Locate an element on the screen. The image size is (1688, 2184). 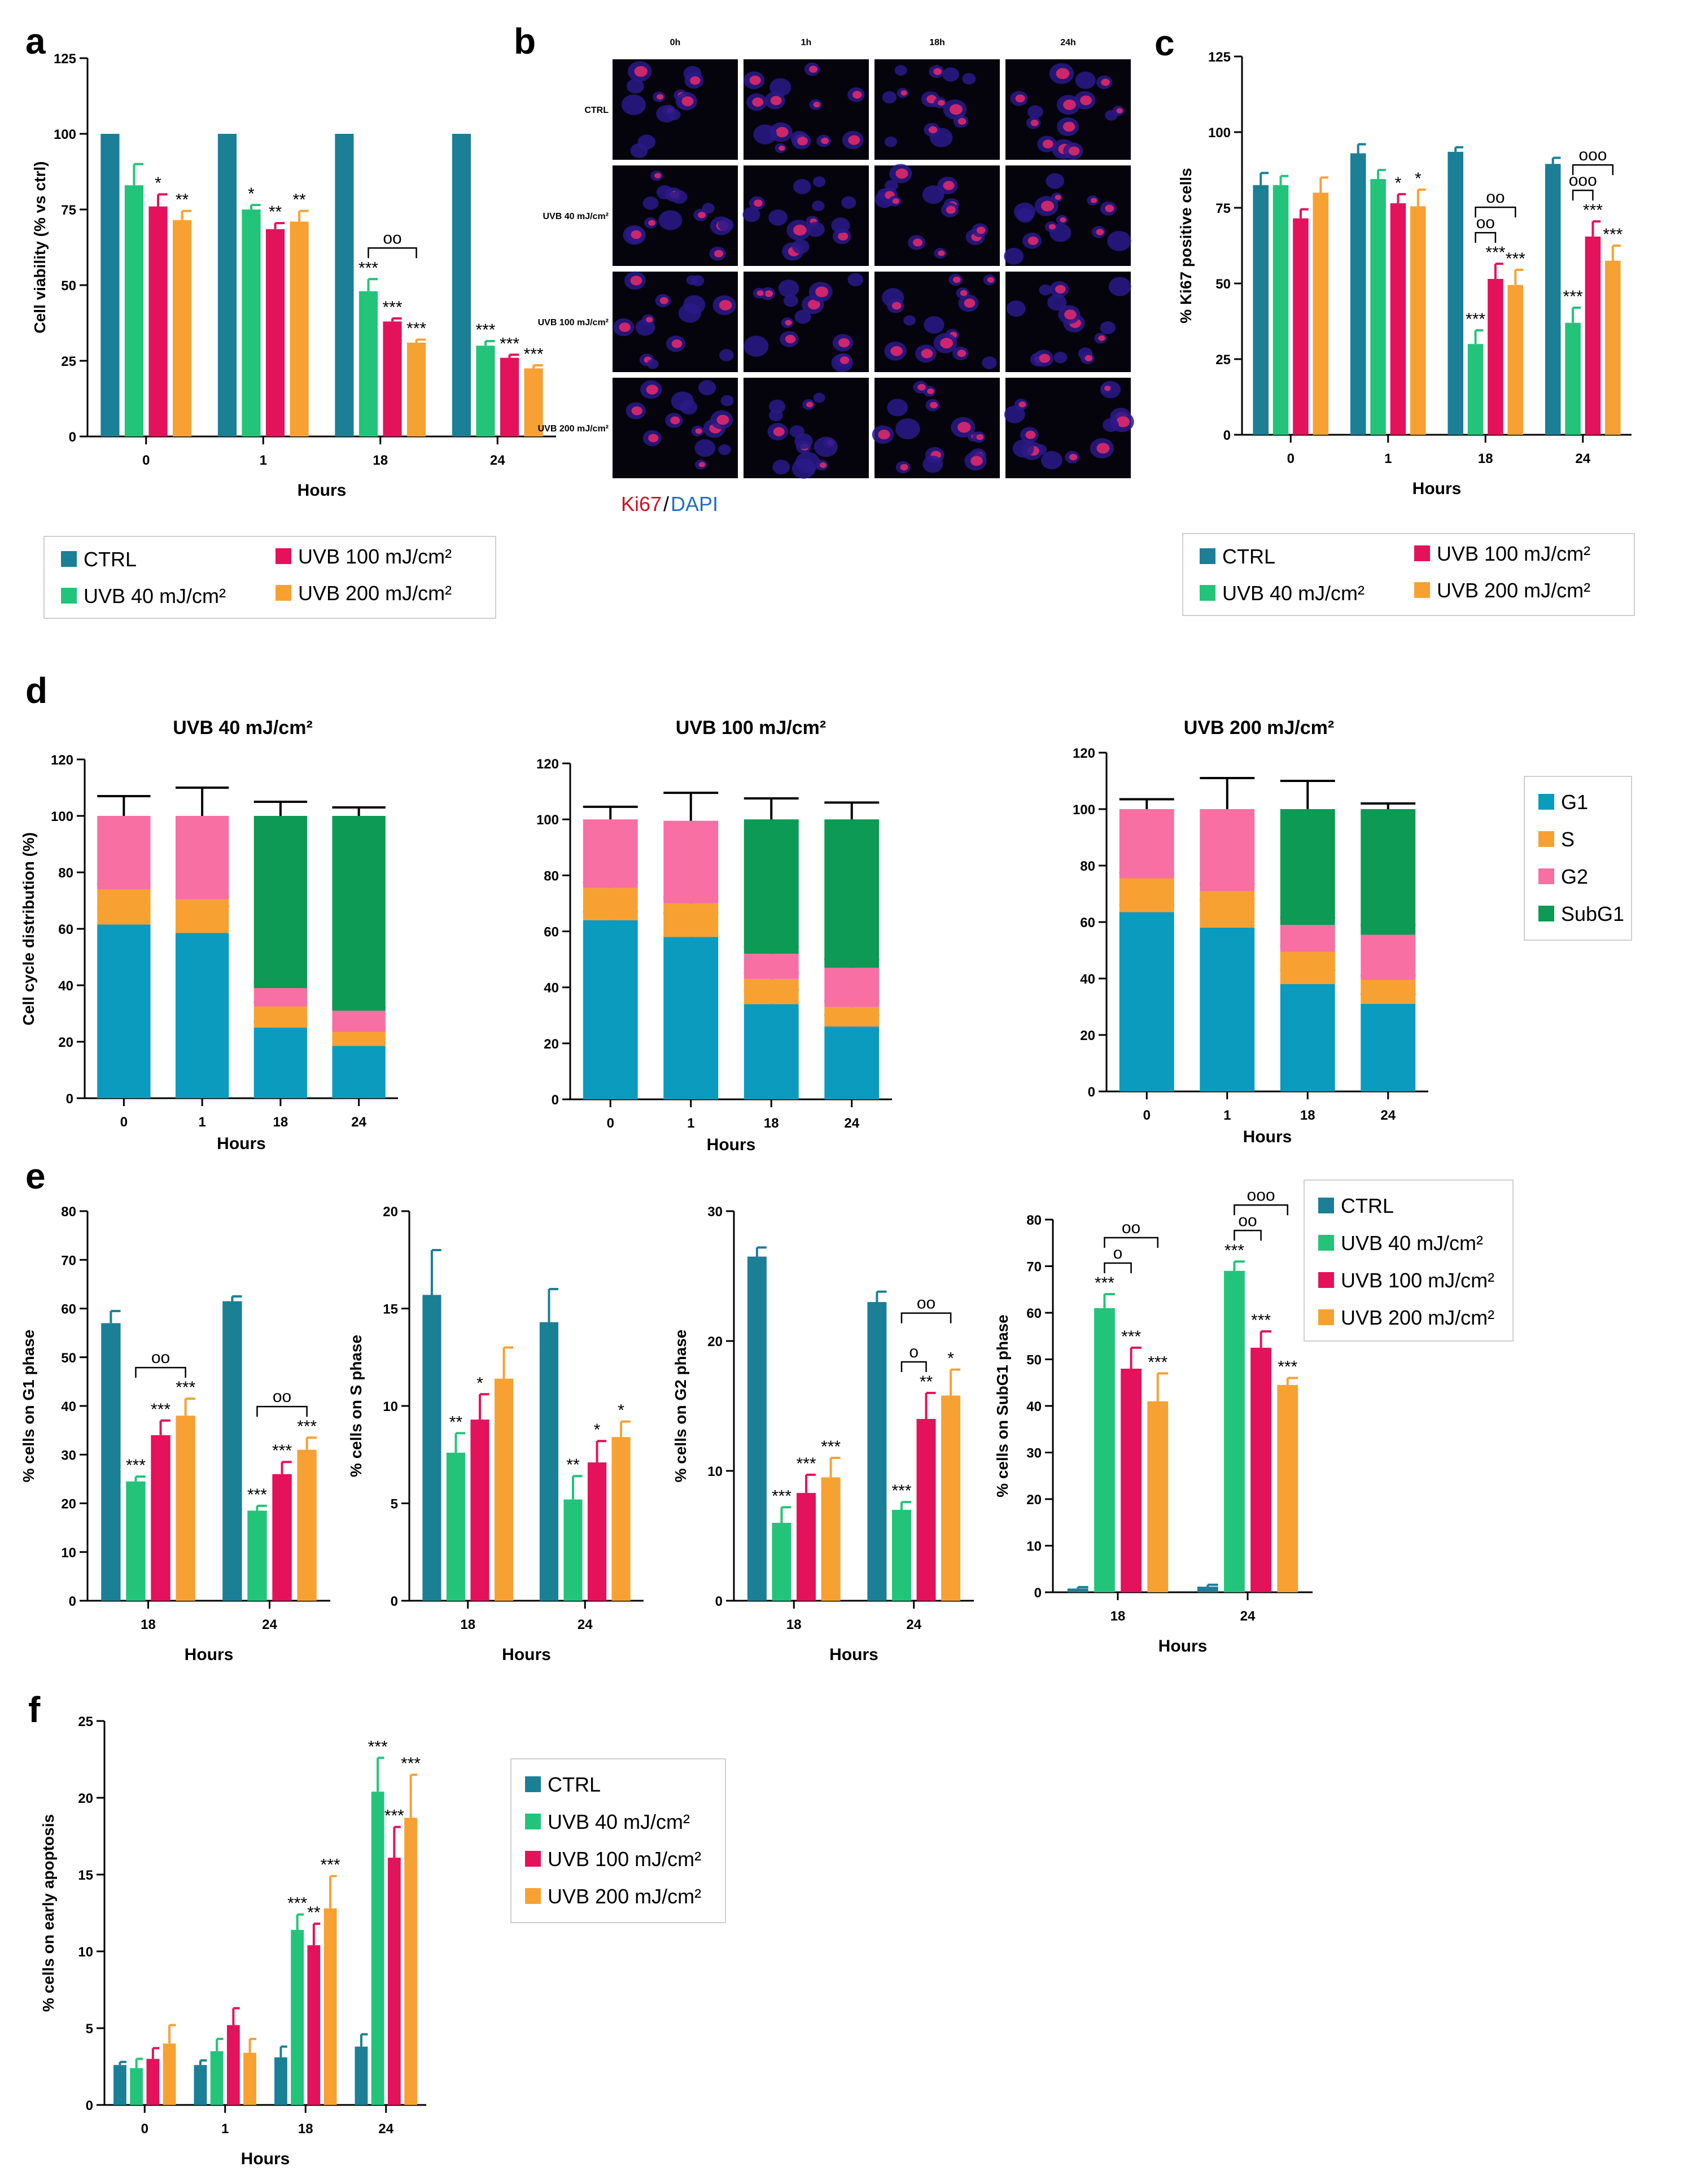
y-tick-label: 120 is located at coordinates (1084, 753).